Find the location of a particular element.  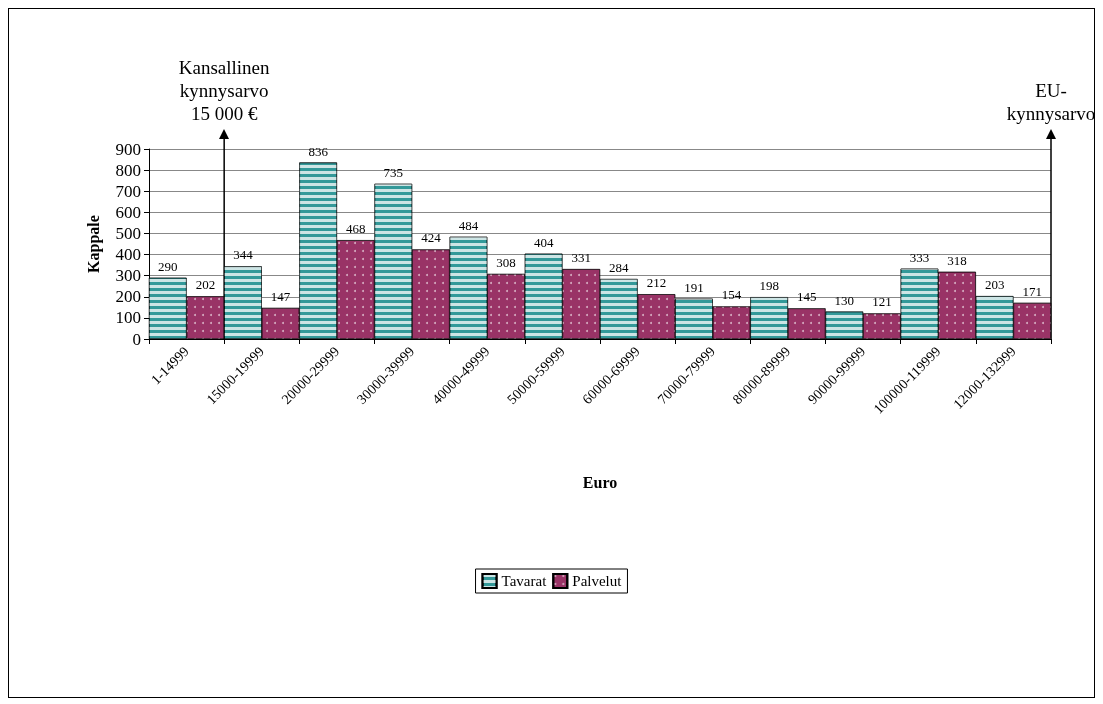

ref-line-label: EU- kynnysarvo is located at coordinates (1051, 102).